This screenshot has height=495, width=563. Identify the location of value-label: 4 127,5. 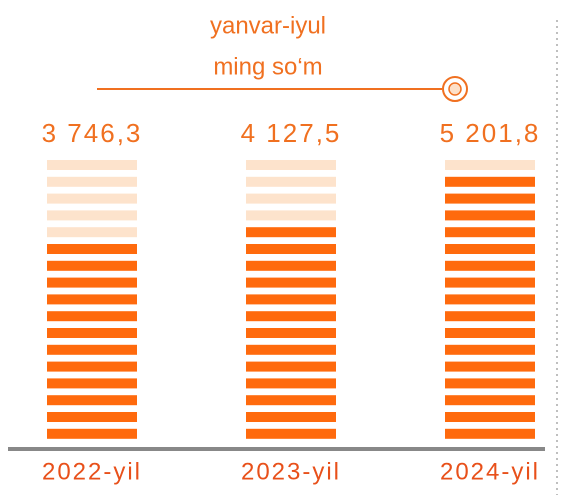
(291, 133).